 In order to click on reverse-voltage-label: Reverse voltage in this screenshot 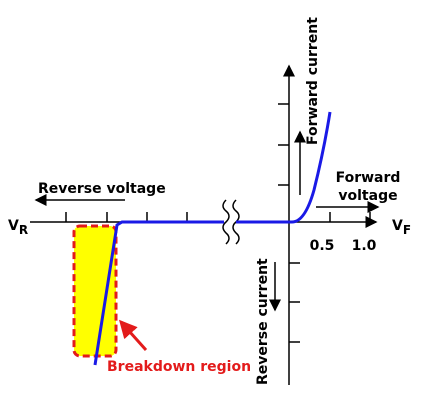, I will do `click(102, 189)`.